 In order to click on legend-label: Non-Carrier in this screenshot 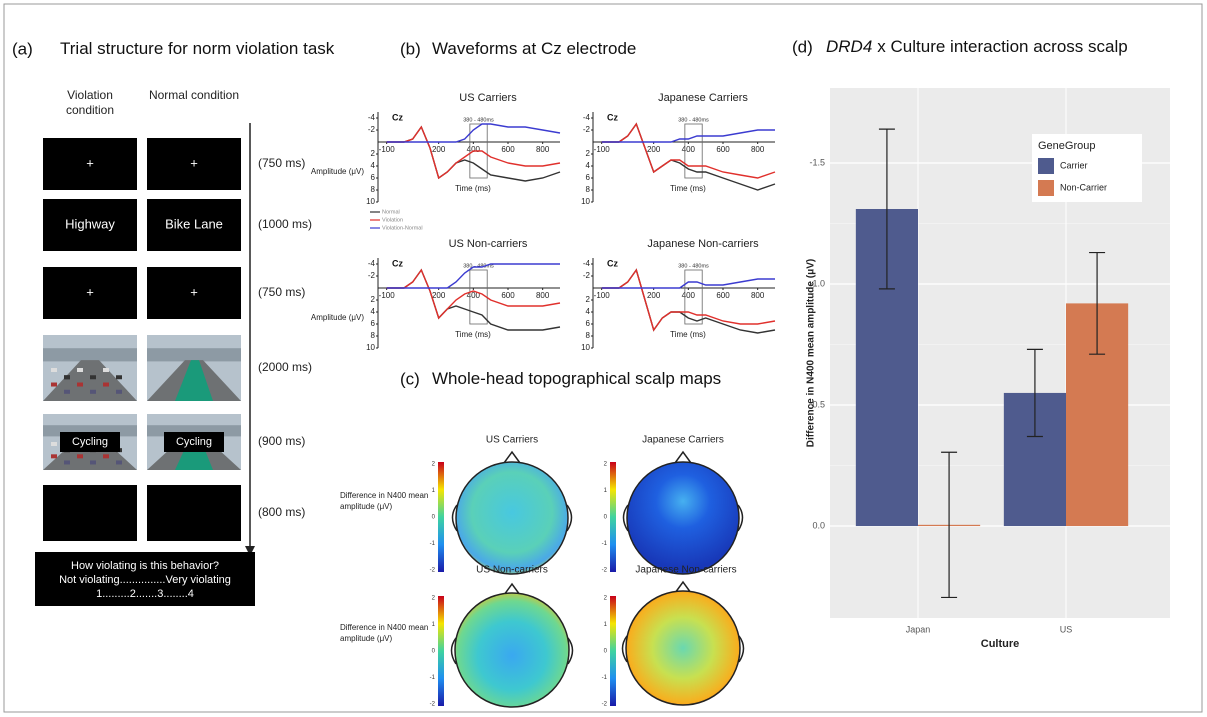, I will do `click(1083, 187)`.